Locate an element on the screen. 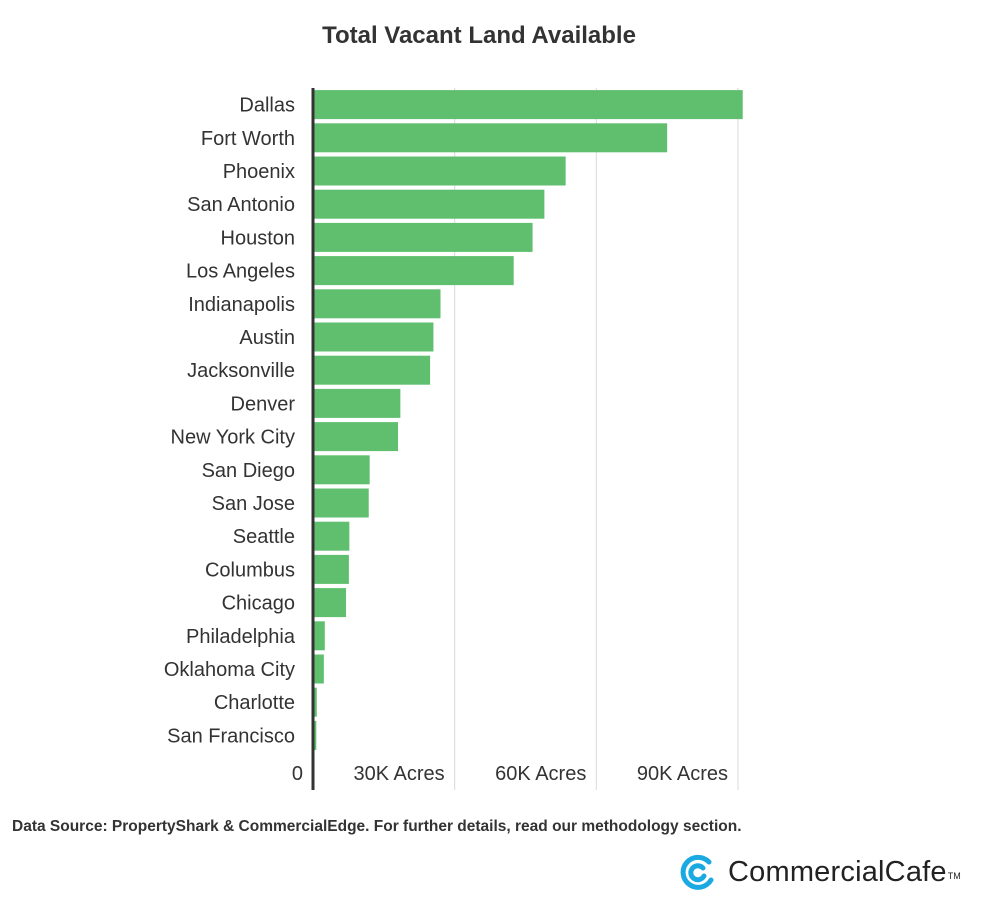  bar-san-diego is located at coordinates (341, 470).